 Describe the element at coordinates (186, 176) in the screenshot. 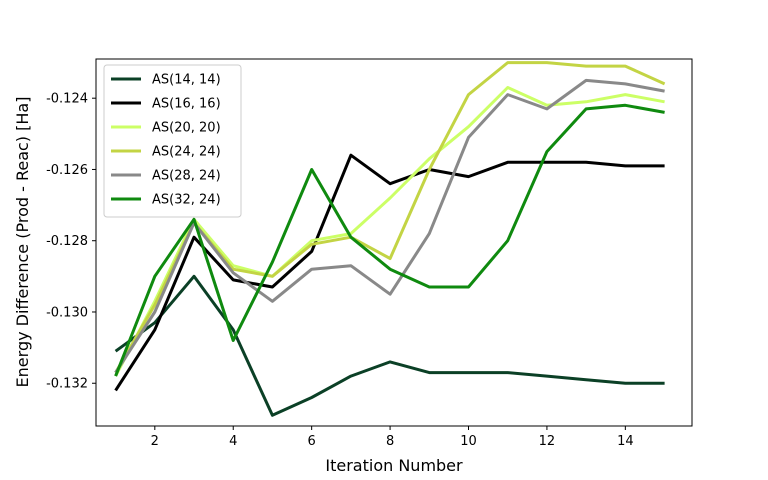

I see `legend-label: AS(28, 24)` at that location.